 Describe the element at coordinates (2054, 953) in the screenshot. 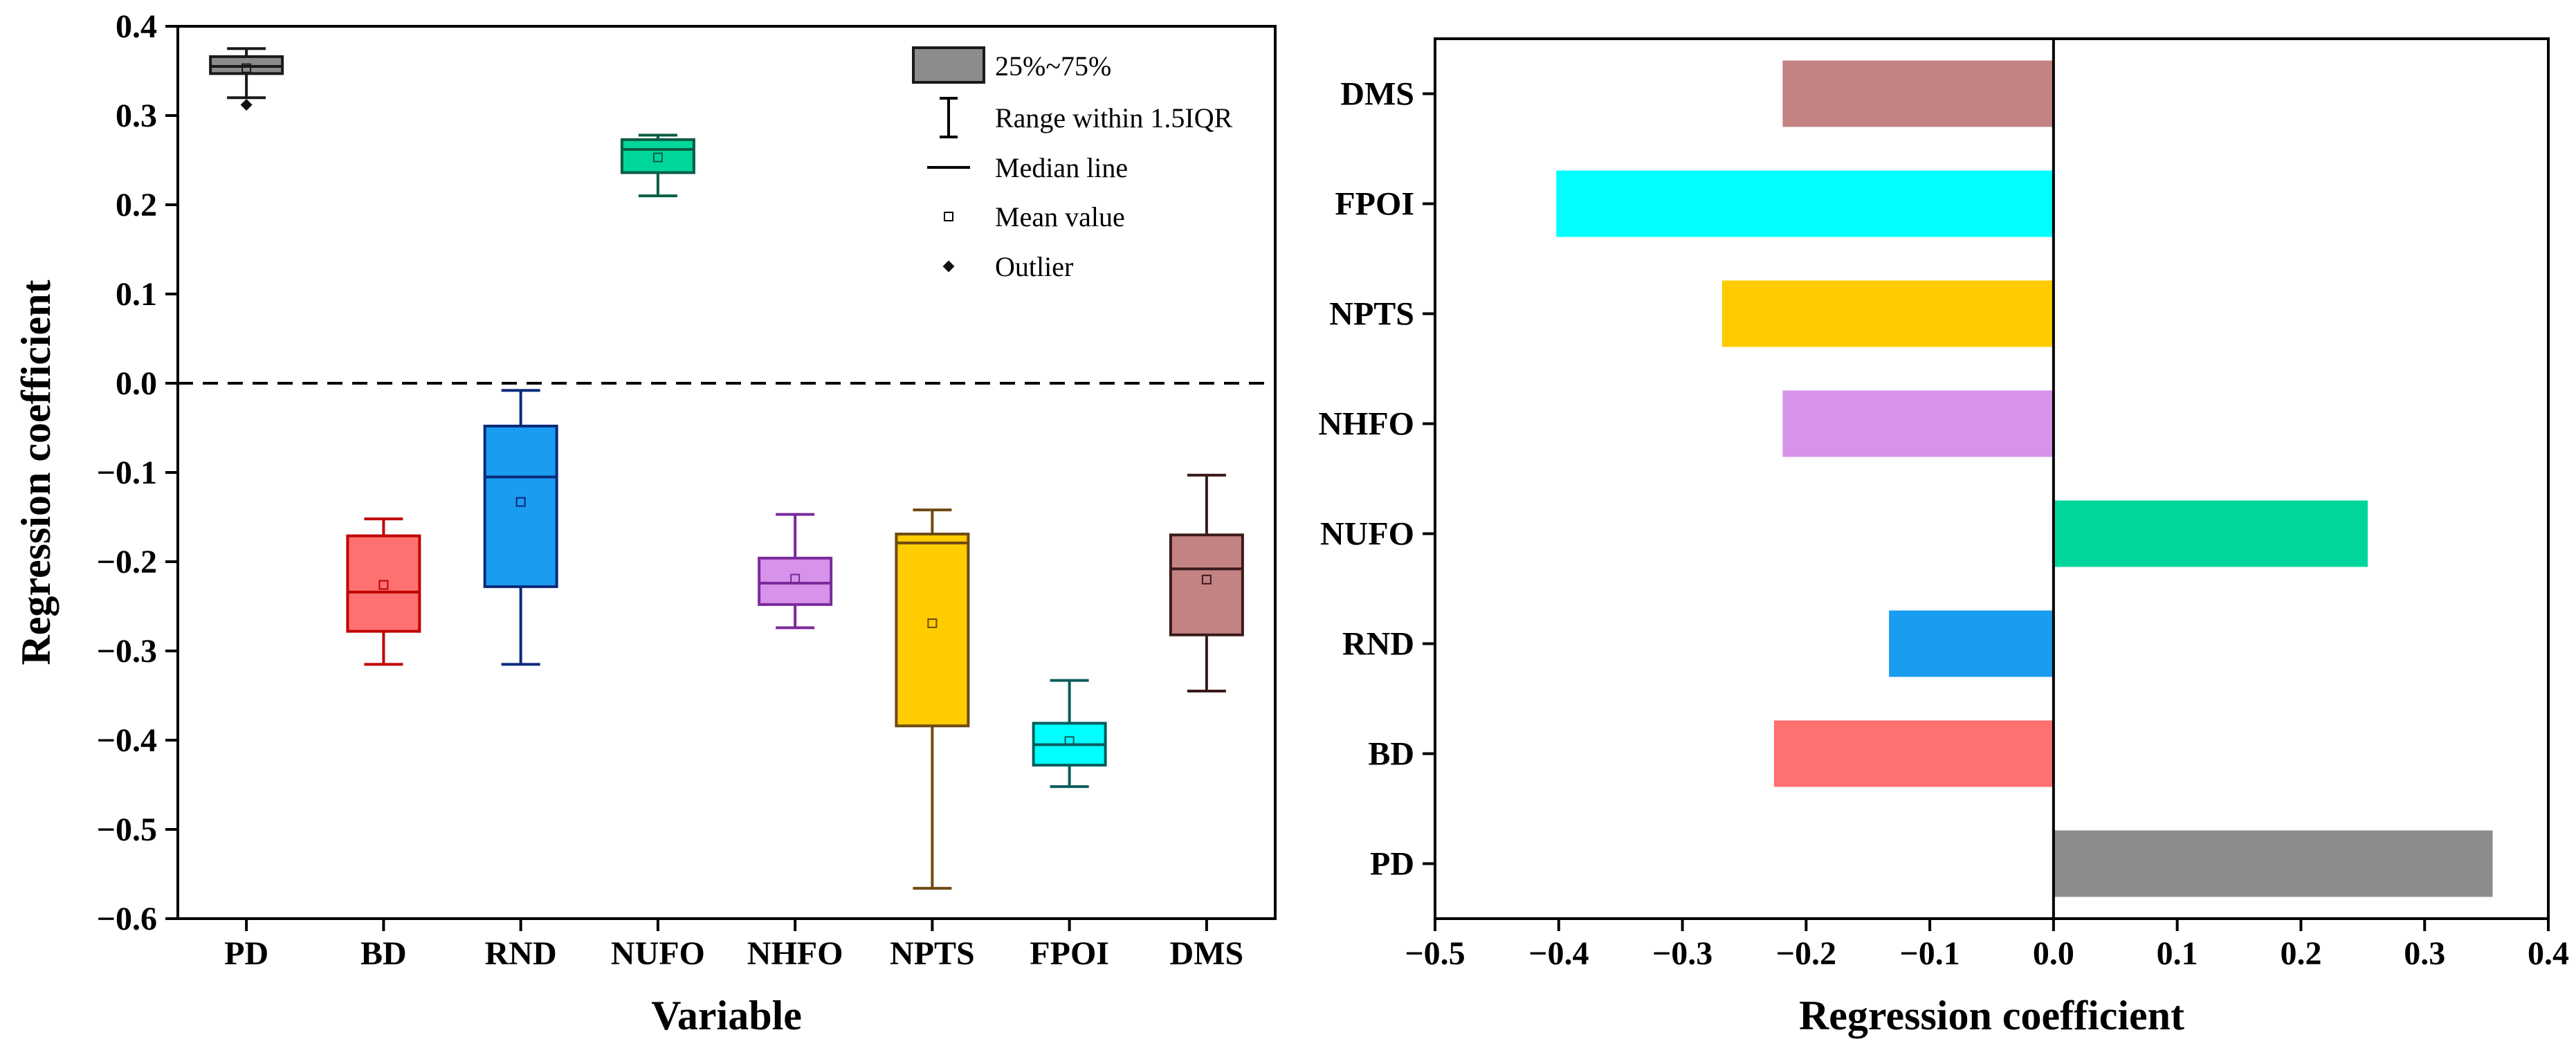

I see `x-tick-label: 0.0` at that location.